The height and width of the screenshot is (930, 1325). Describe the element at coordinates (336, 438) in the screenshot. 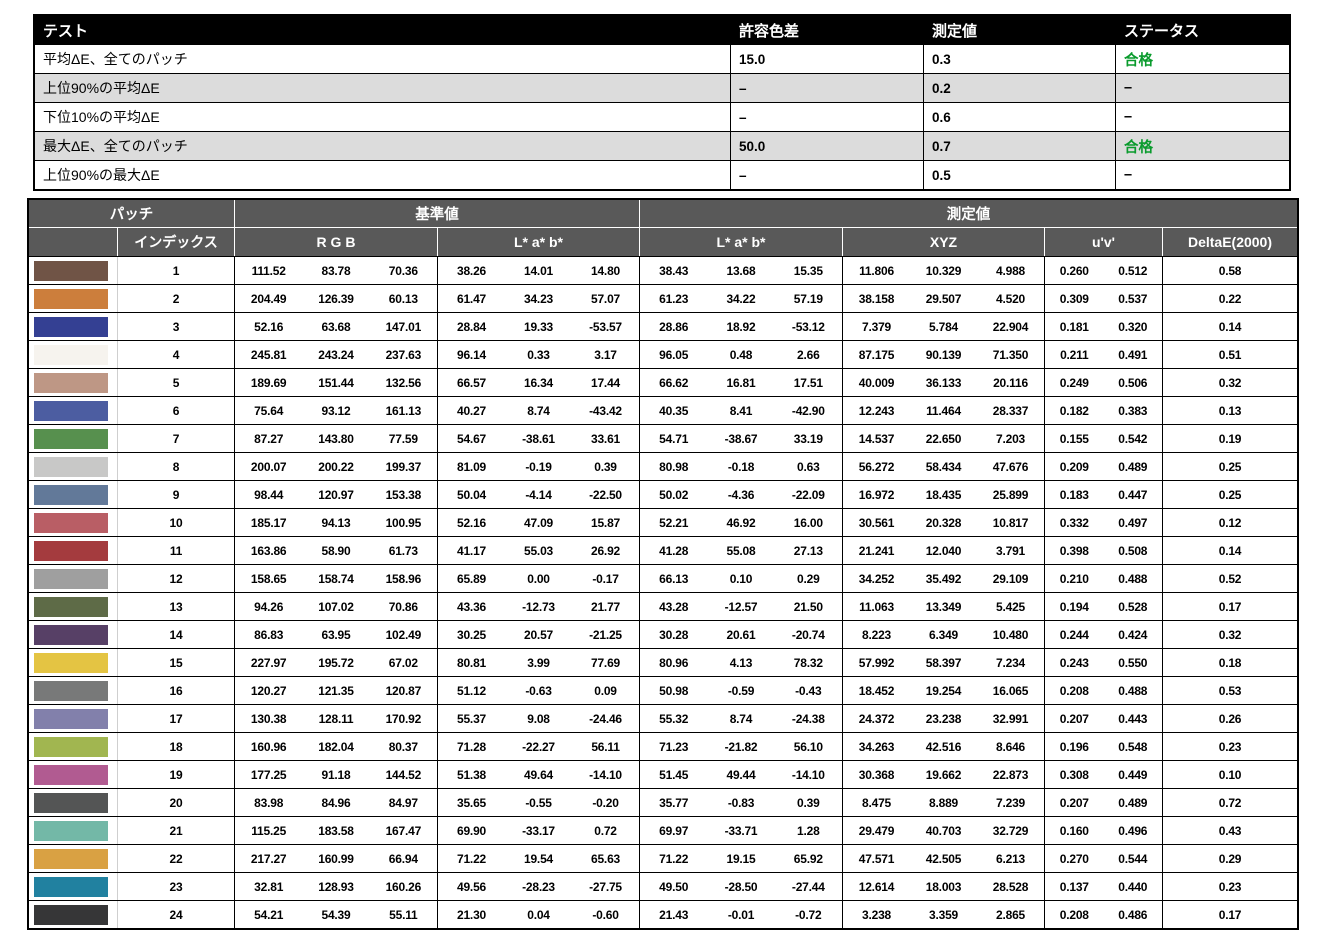

I see `value-cell: 143.80` at that location.